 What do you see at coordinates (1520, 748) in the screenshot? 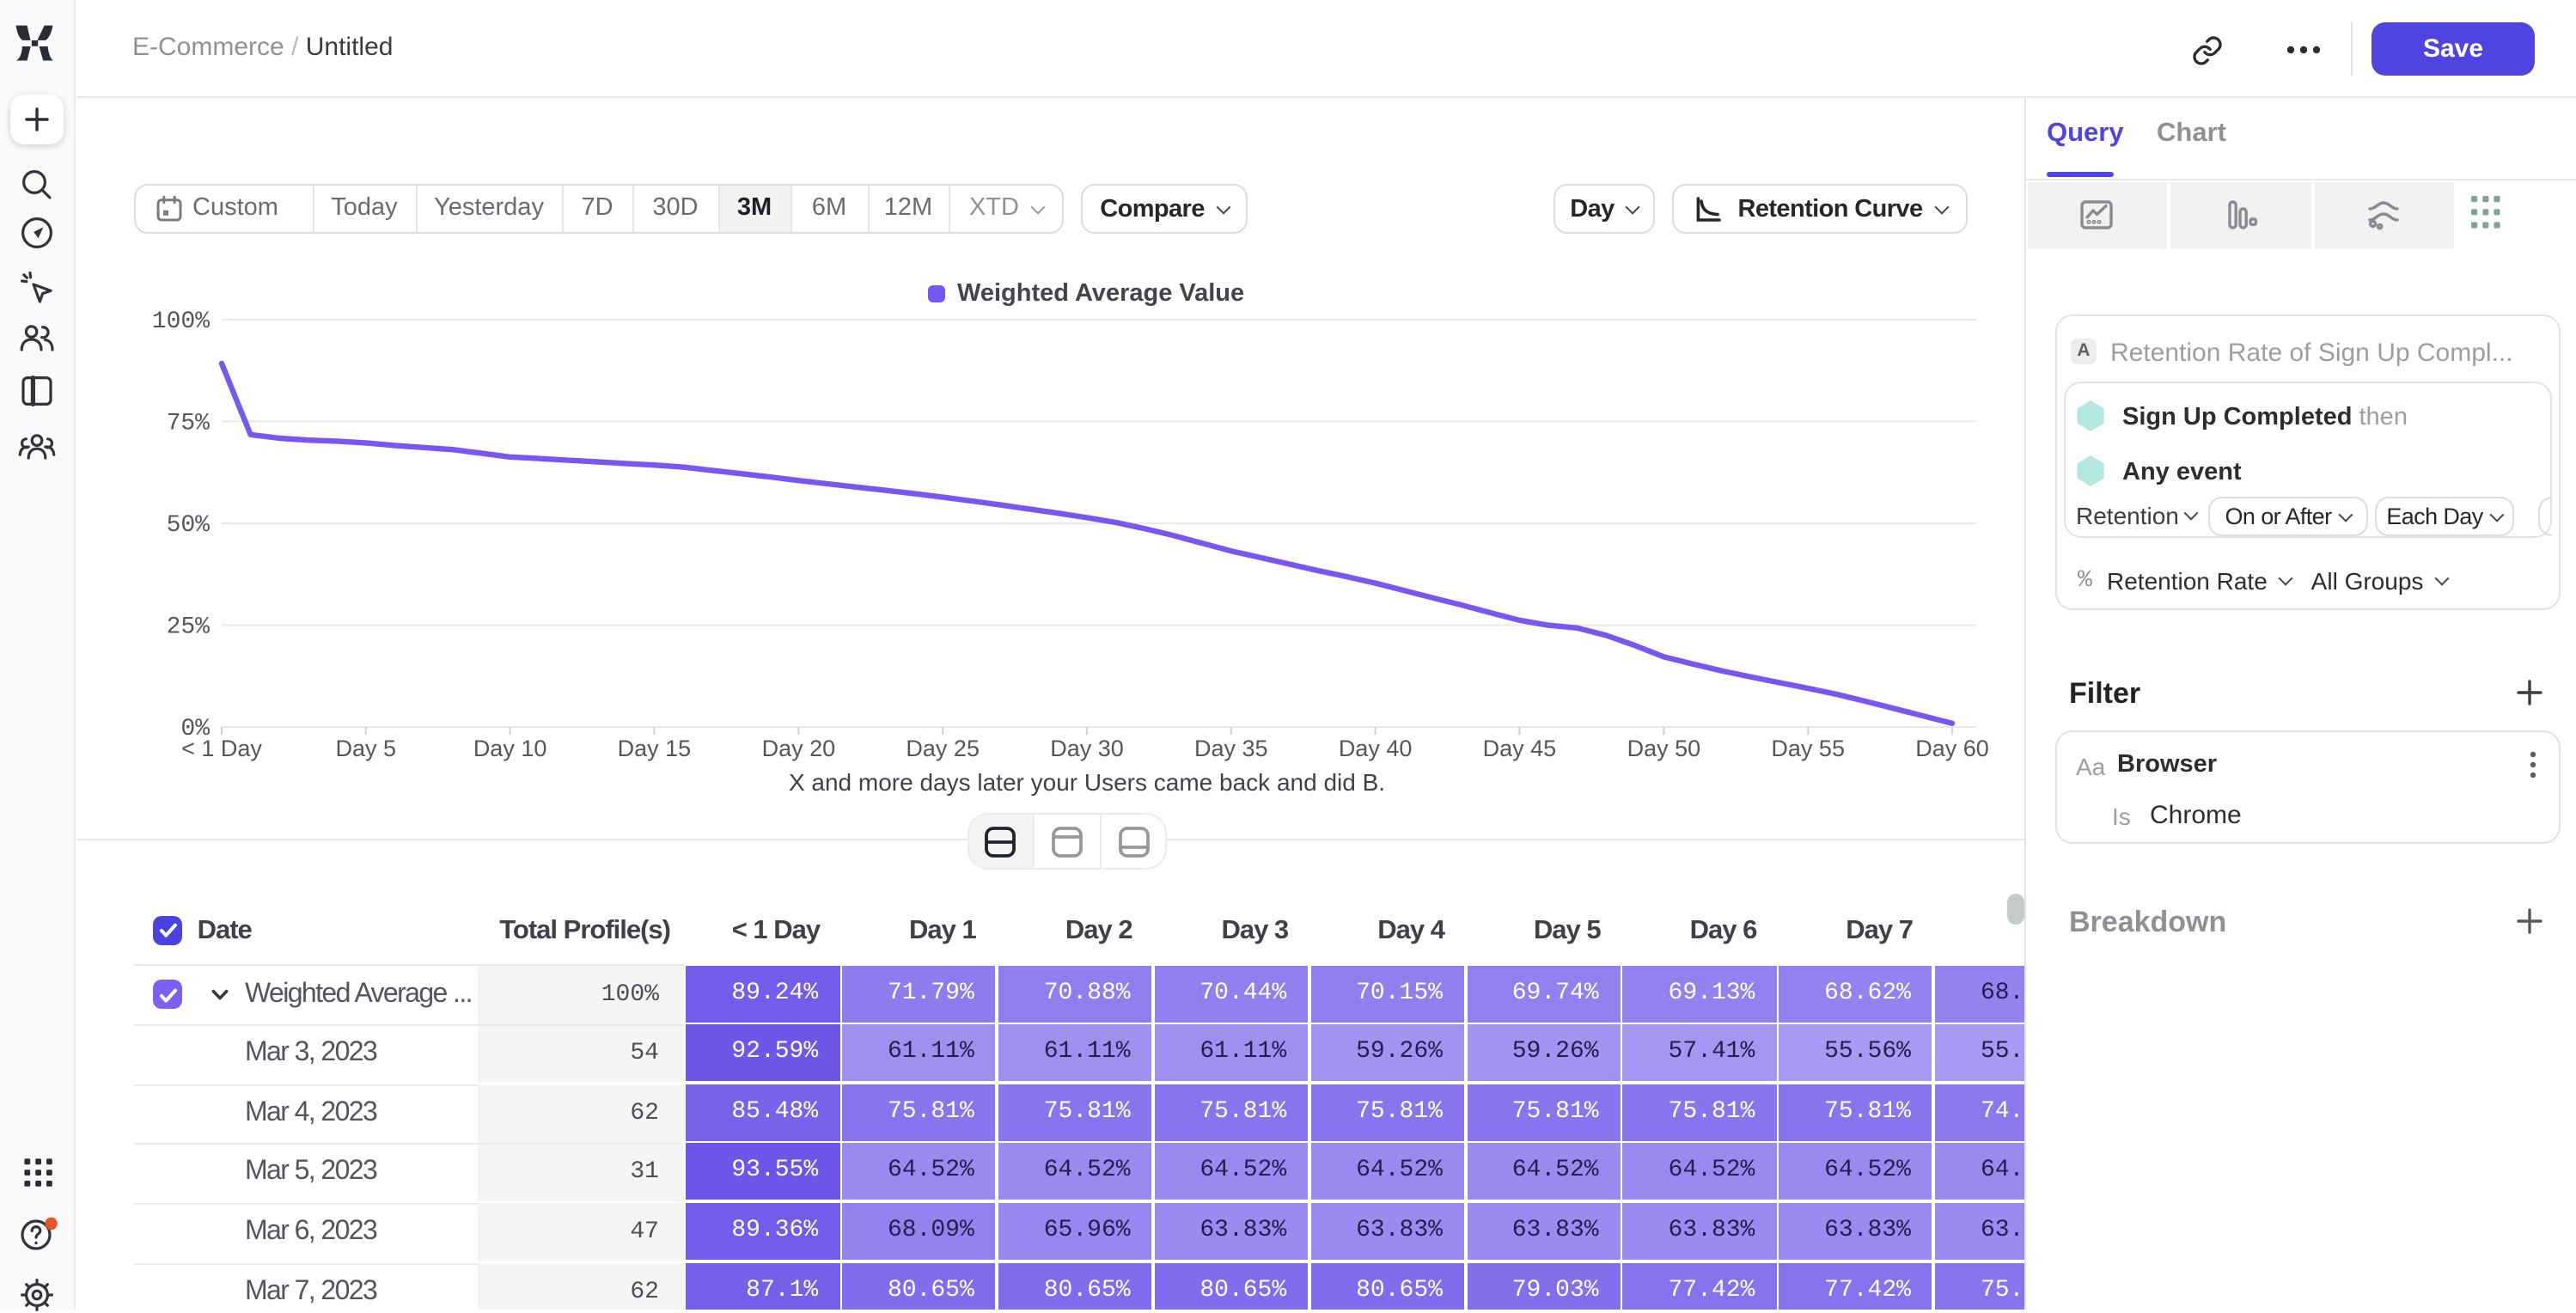
I see `svg-text: Day 45` at bounding box center [1520, 748].